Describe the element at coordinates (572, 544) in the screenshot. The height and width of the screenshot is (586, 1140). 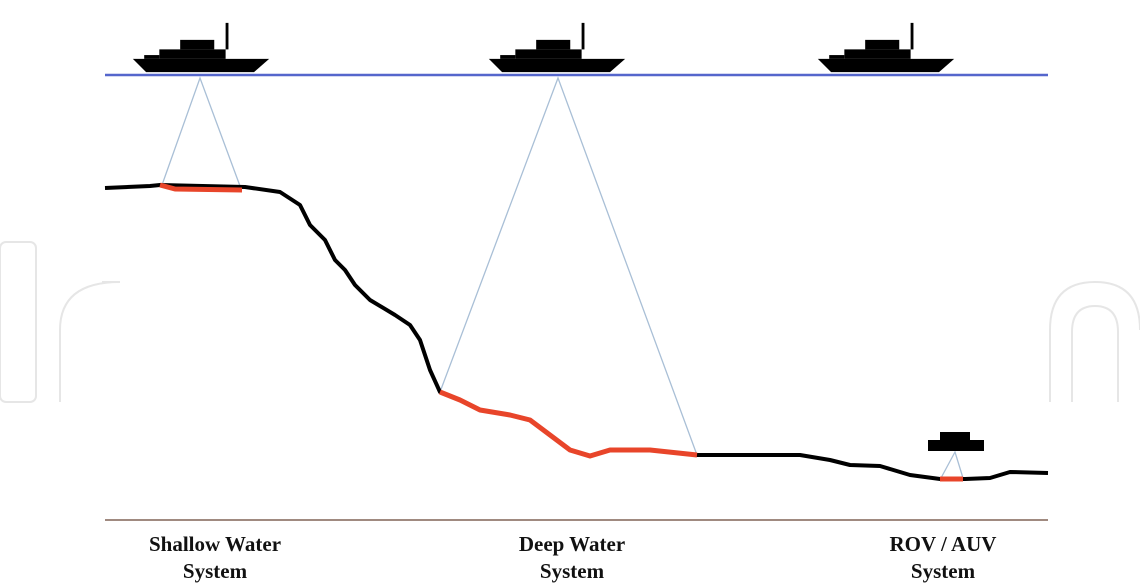
I see `system-label: Deep Water` at that location.